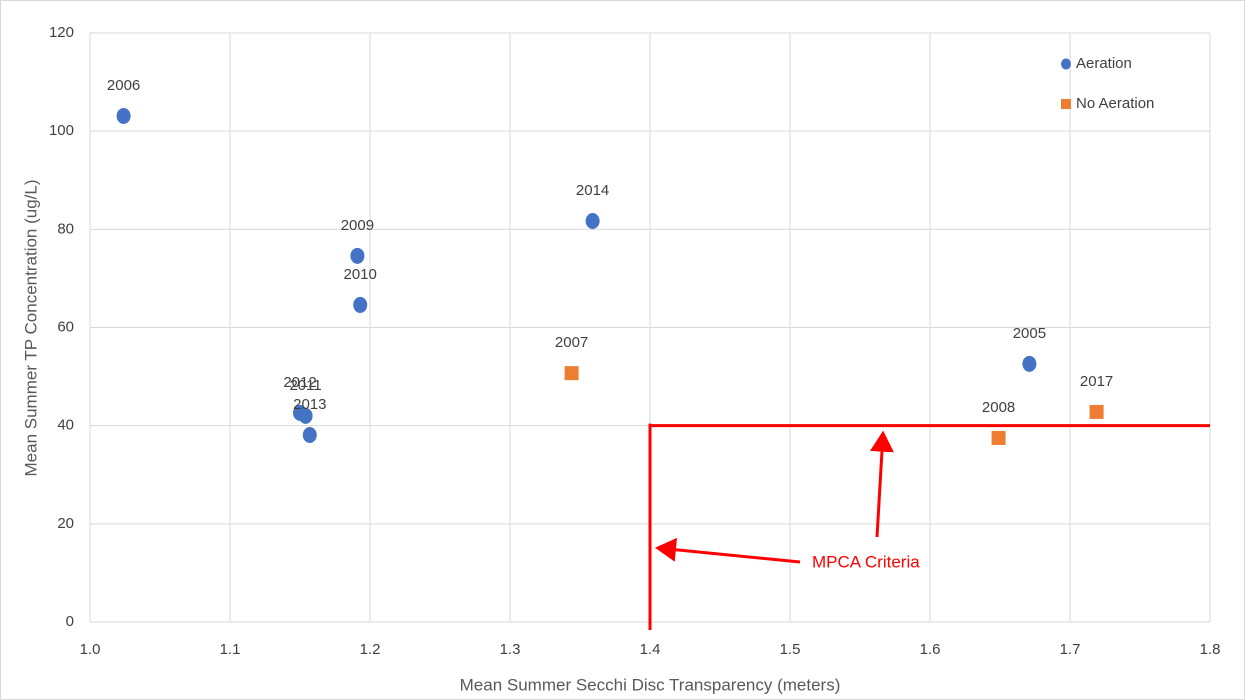 The height and width of the screenshot is (700, 1245). What do you see at coordinates (70, 621) in the screenshot?
I see `y-tick-label: 0` at bounding box center [70, 621].